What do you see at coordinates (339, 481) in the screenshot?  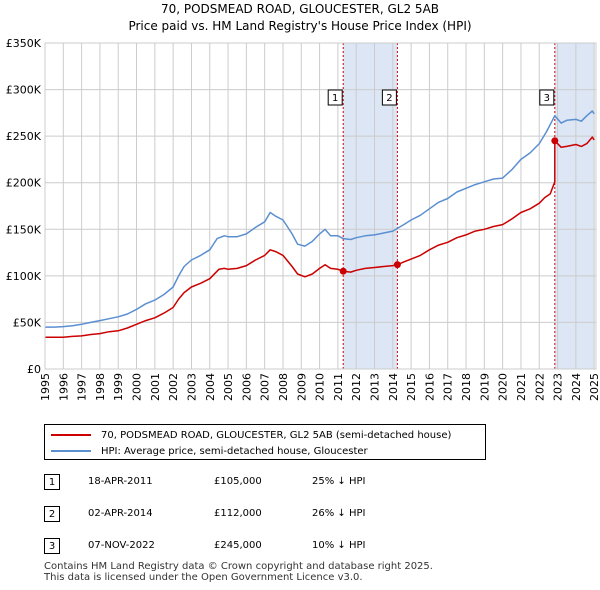 I see `sale-hpi-diff: 25% ↓ HPI` at bounding box center [339, 481].